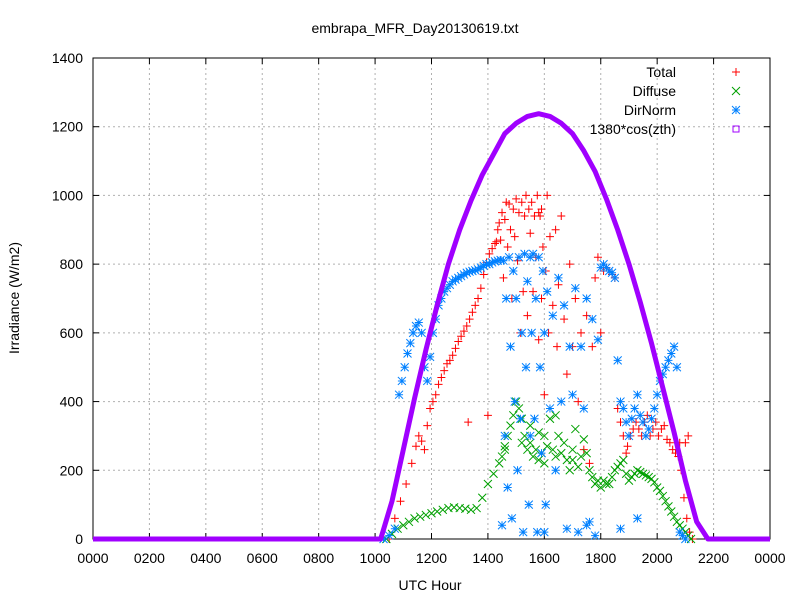 The image size is (800, 600). Describe the element at coordinates (262, 558) in the screenshot. I see `x-tick-label: 0600` at that location.